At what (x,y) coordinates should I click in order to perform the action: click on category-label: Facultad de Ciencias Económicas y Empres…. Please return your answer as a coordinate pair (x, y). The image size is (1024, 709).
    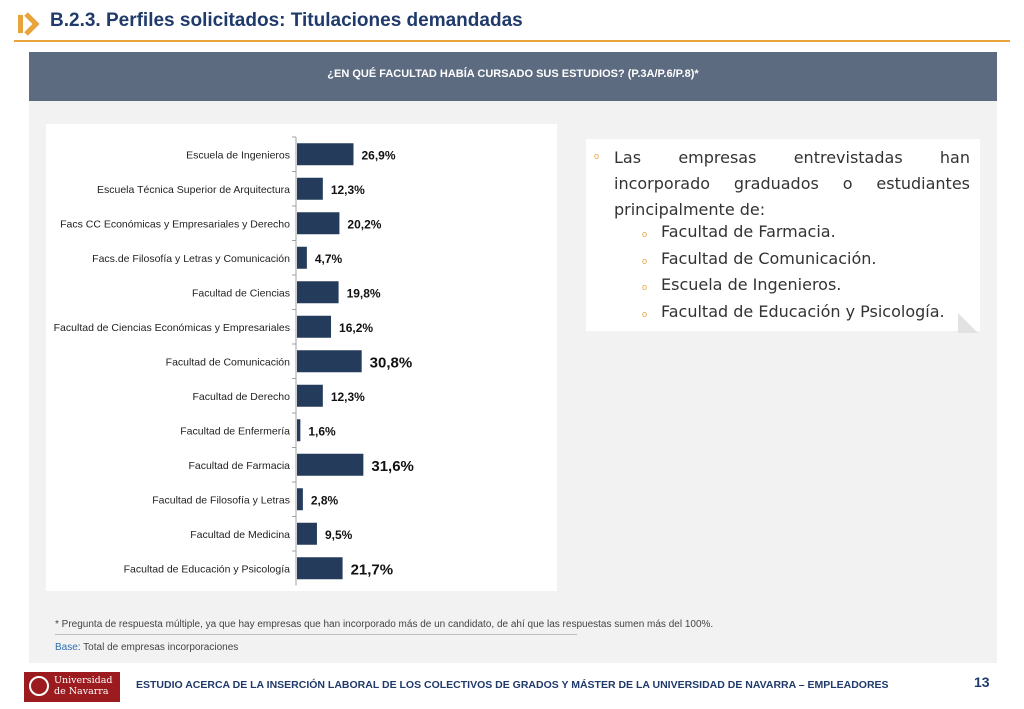
    Looking at the image, I should click on (172, 328).